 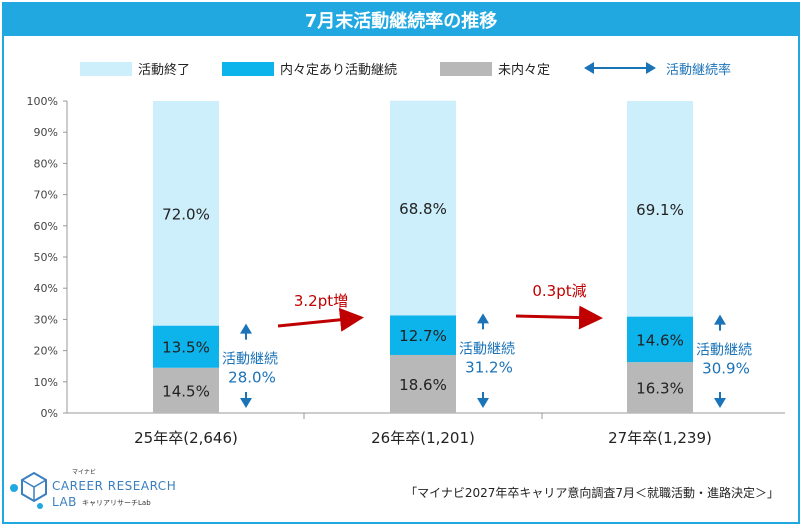 What do you see at coordinates (46, 382) in the screenshot?
I see `y-tick-label: 10%` at bounding box center [46, 382].